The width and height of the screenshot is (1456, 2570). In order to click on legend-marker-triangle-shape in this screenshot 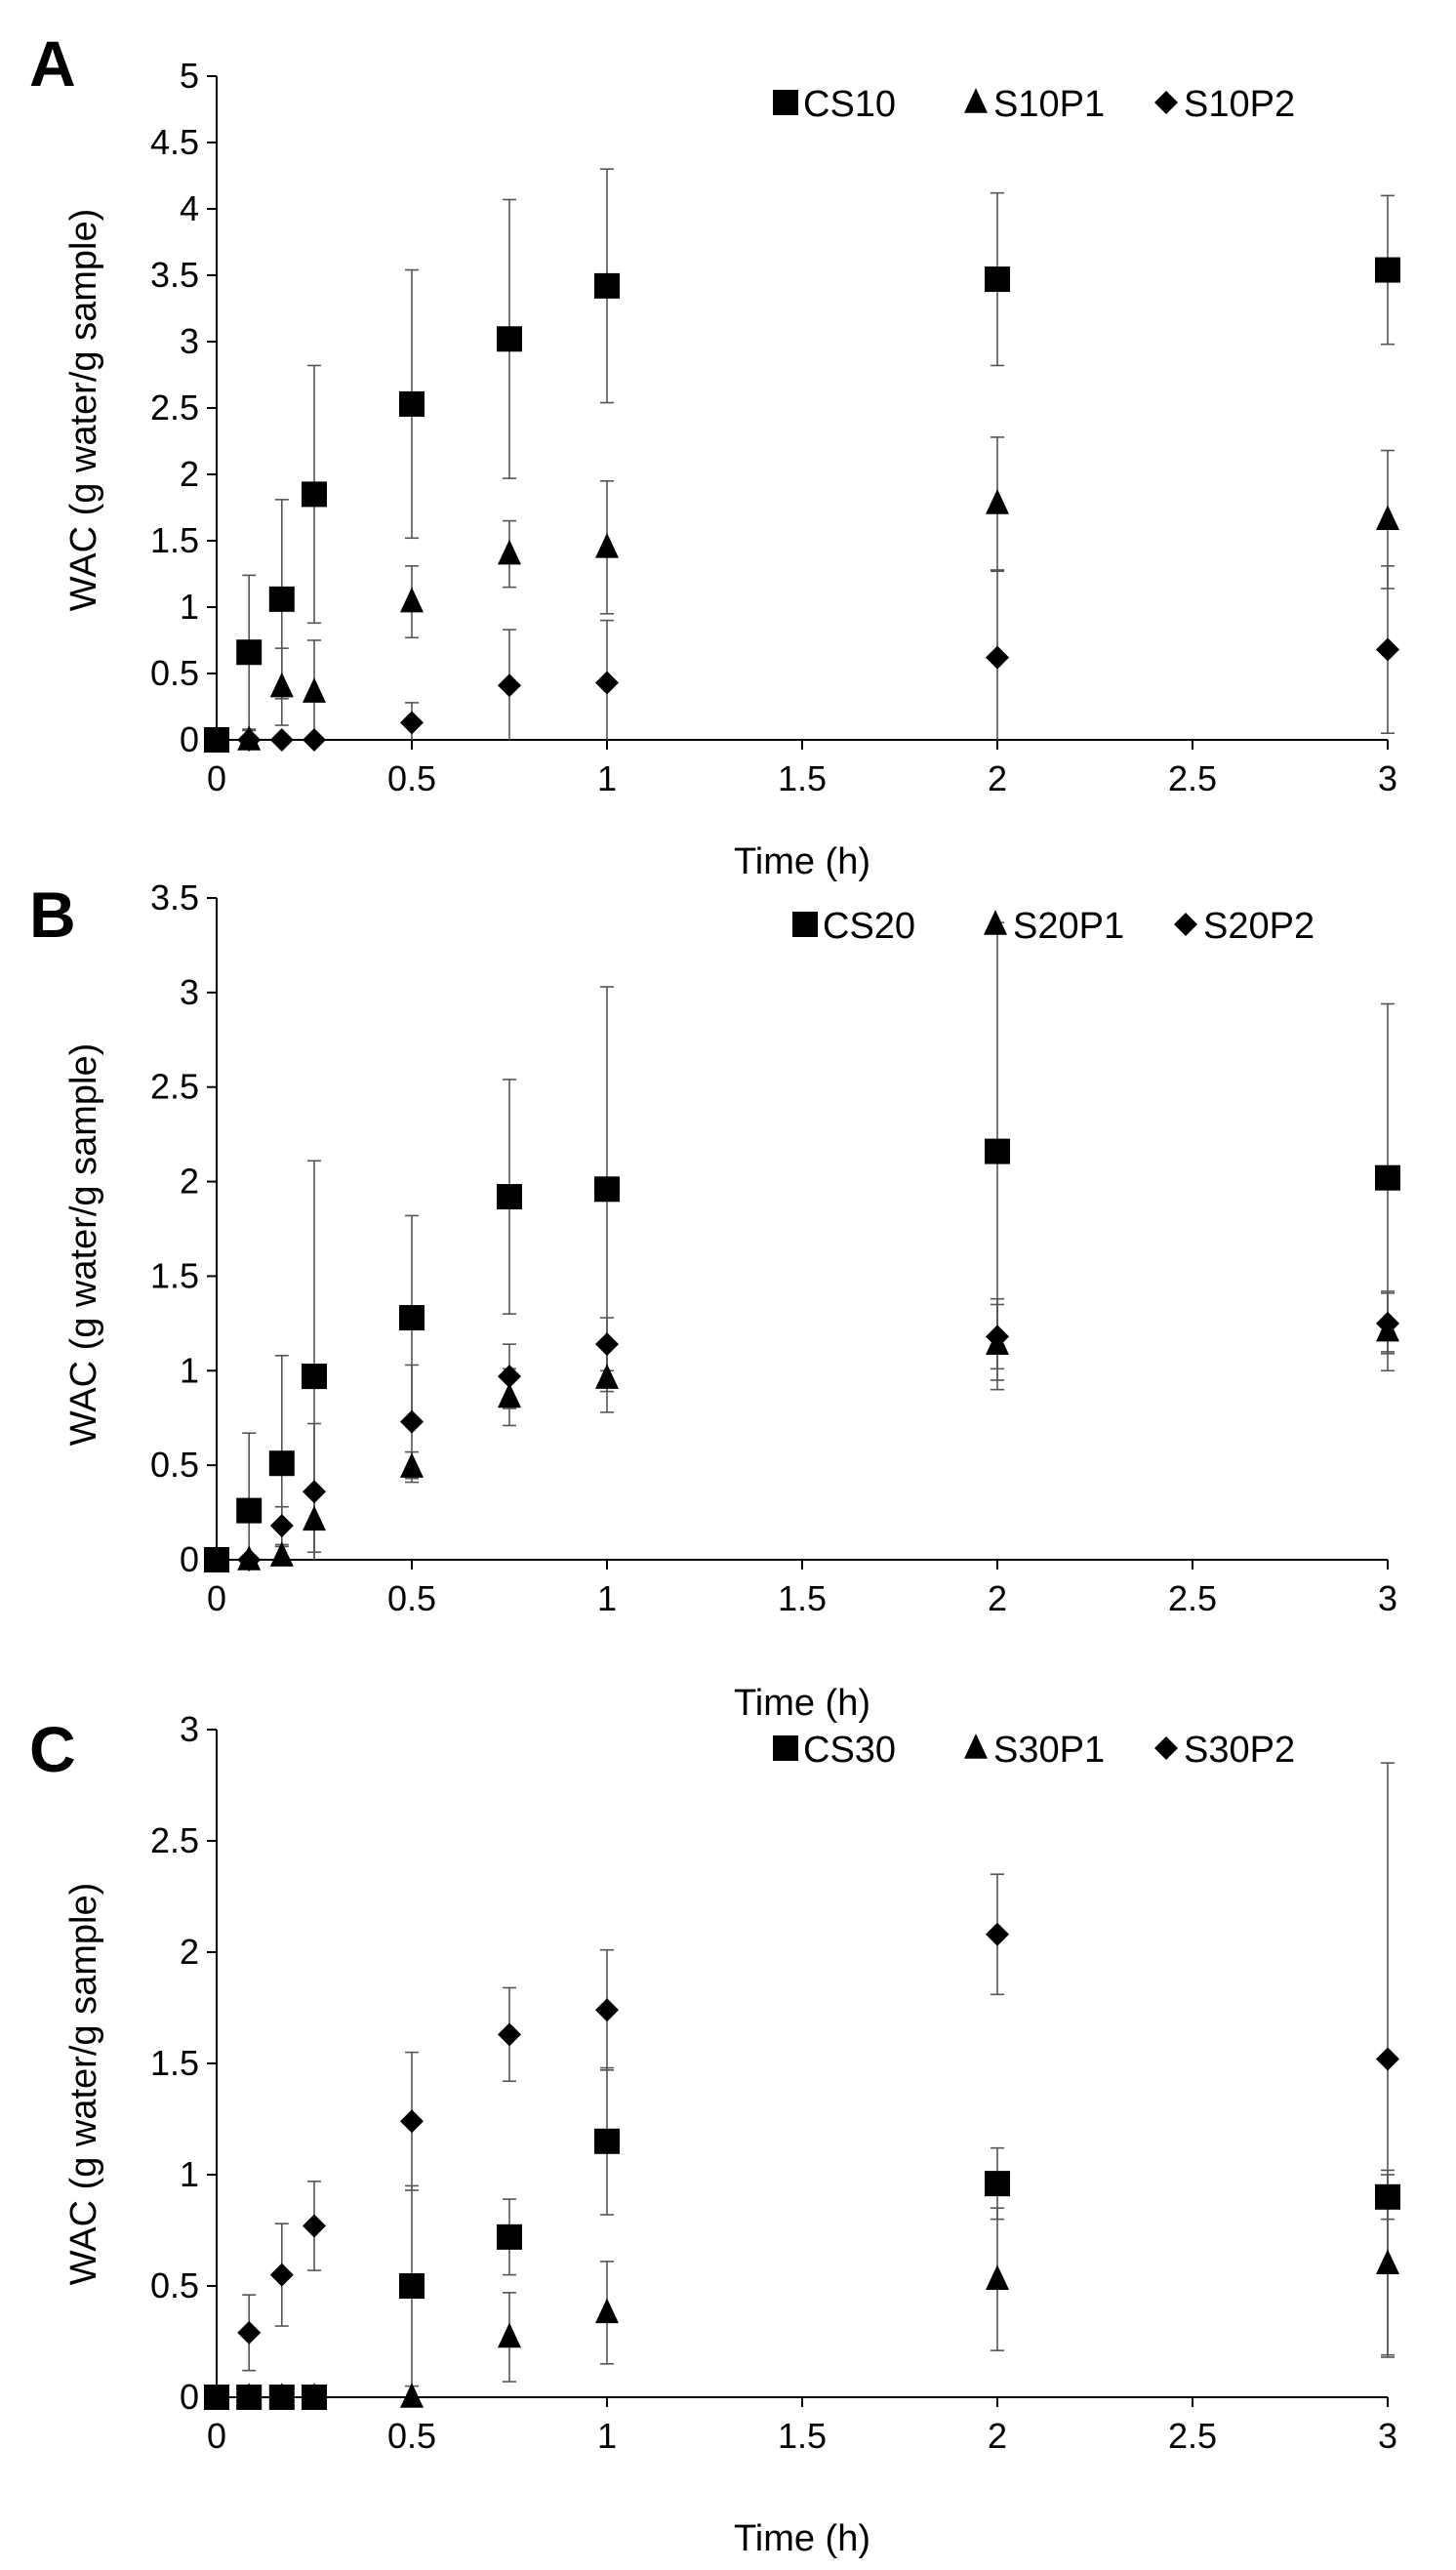, I will do `click(976, 100)`.